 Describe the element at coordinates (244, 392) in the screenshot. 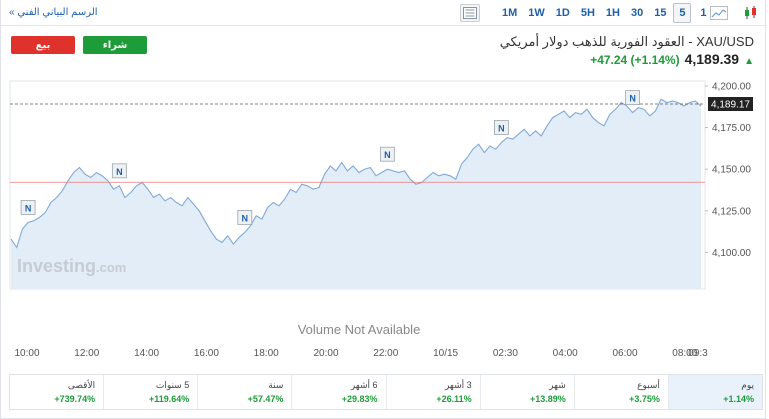

I see `performance-tab: سنة +57.47%` at that location.